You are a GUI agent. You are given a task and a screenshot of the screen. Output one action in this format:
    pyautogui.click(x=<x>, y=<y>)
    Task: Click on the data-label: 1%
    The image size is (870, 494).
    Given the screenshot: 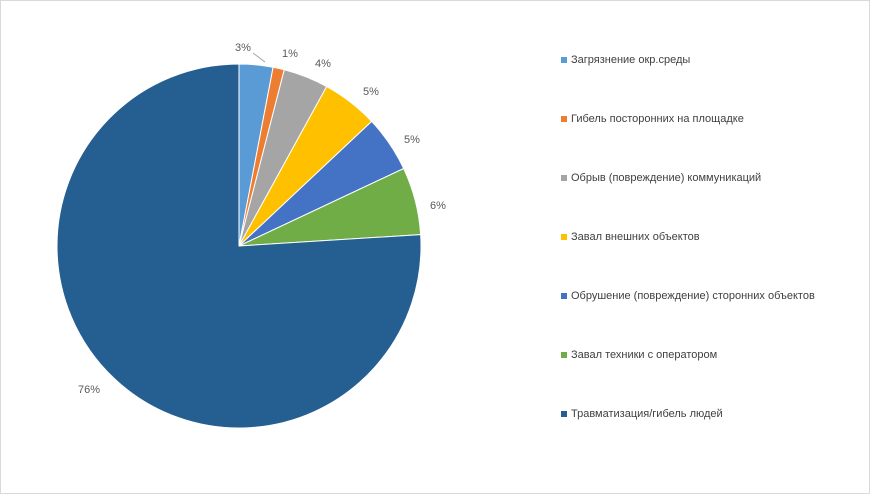 What is the action you would take?
    pyautogui.click(x=290, y=54)
    